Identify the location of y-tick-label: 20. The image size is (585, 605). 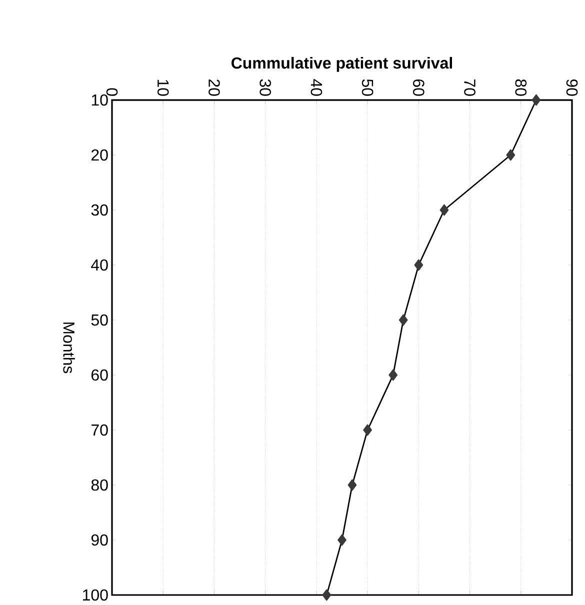
(99, 155).